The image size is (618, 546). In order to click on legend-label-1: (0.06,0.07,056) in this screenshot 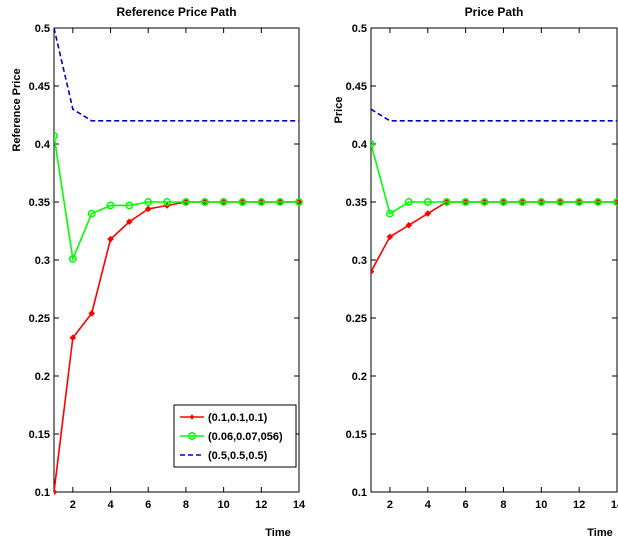, I will do `click(245, 437)`.